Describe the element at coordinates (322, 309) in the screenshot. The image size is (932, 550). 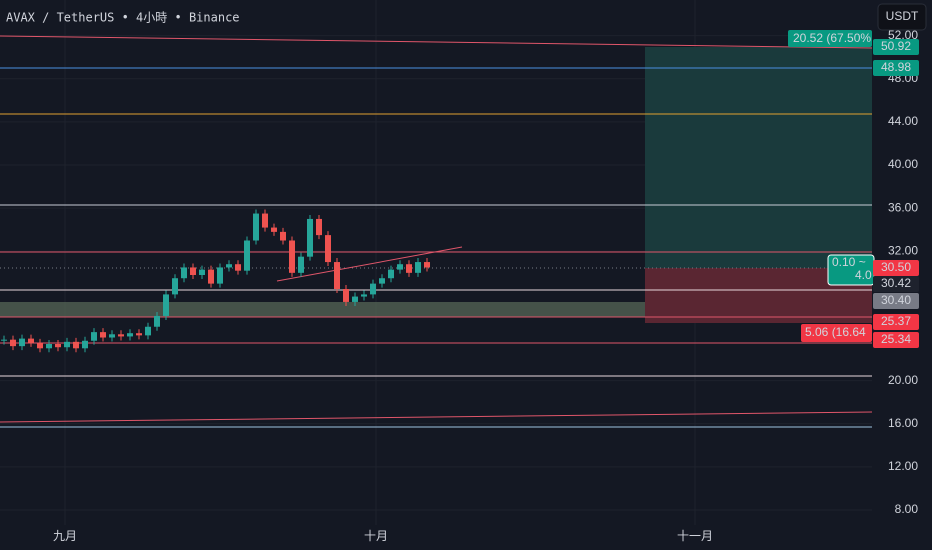
I see `zone-band` at that location.